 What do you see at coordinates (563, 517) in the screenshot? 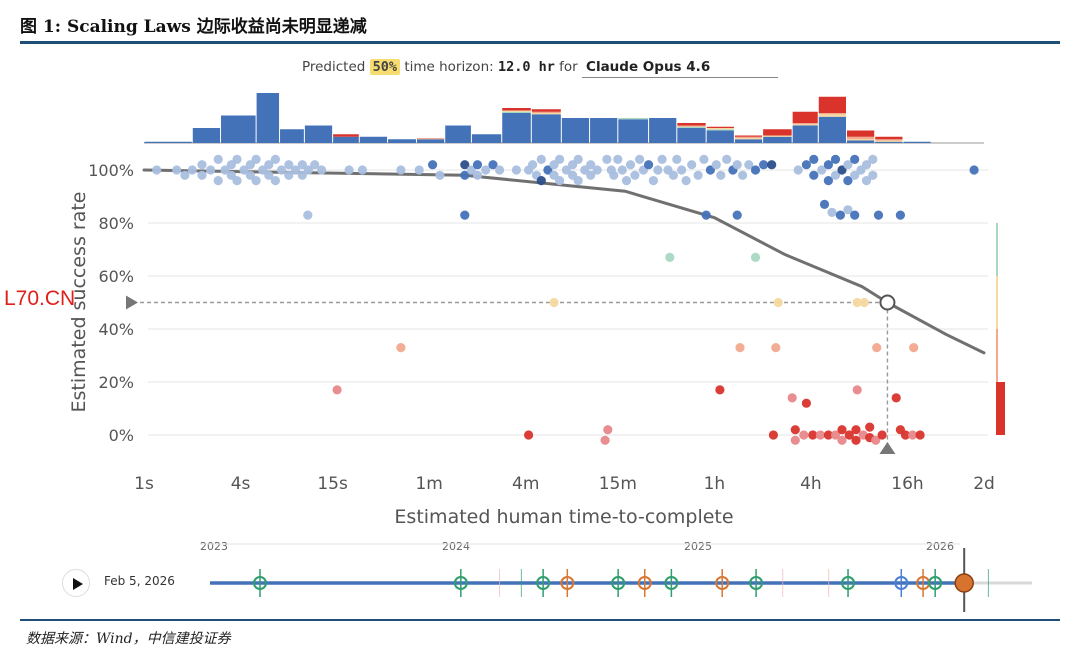
I see `x-axis-label: Estimated human time-to-complete` at bounding box center [563, 517].